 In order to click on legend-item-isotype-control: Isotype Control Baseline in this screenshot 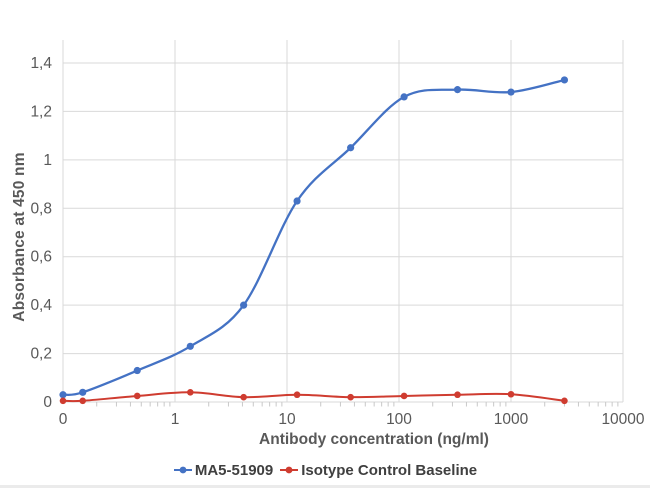, I will do `click(378, 470)`.